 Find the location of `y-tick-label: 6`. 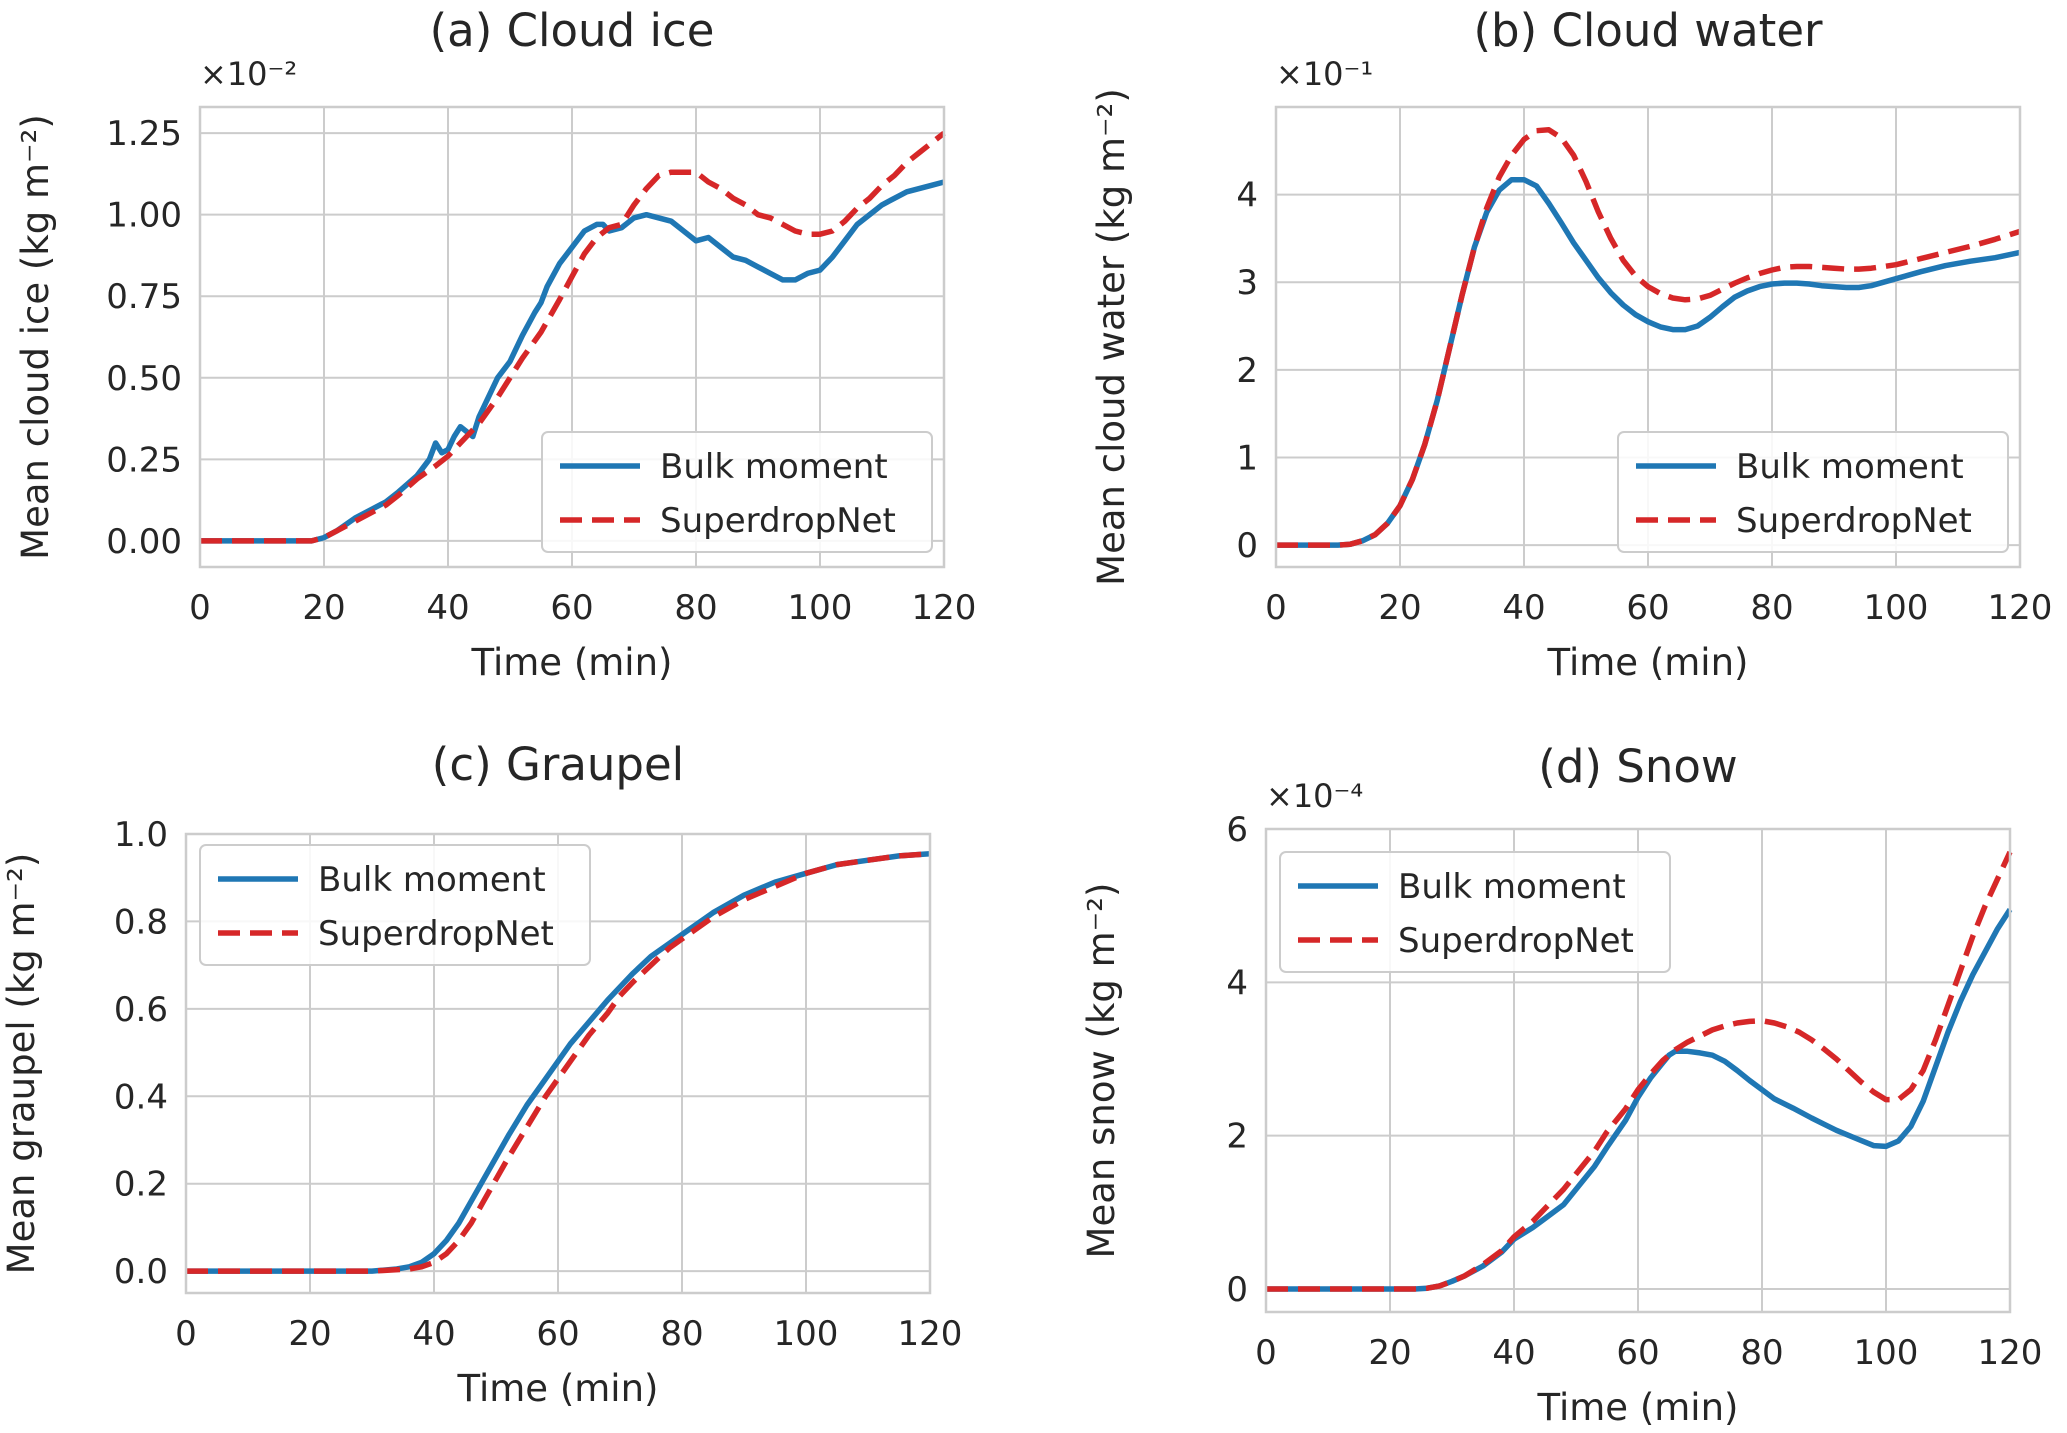

y-tick-label: 6 is located at coordinates (1237, 830).